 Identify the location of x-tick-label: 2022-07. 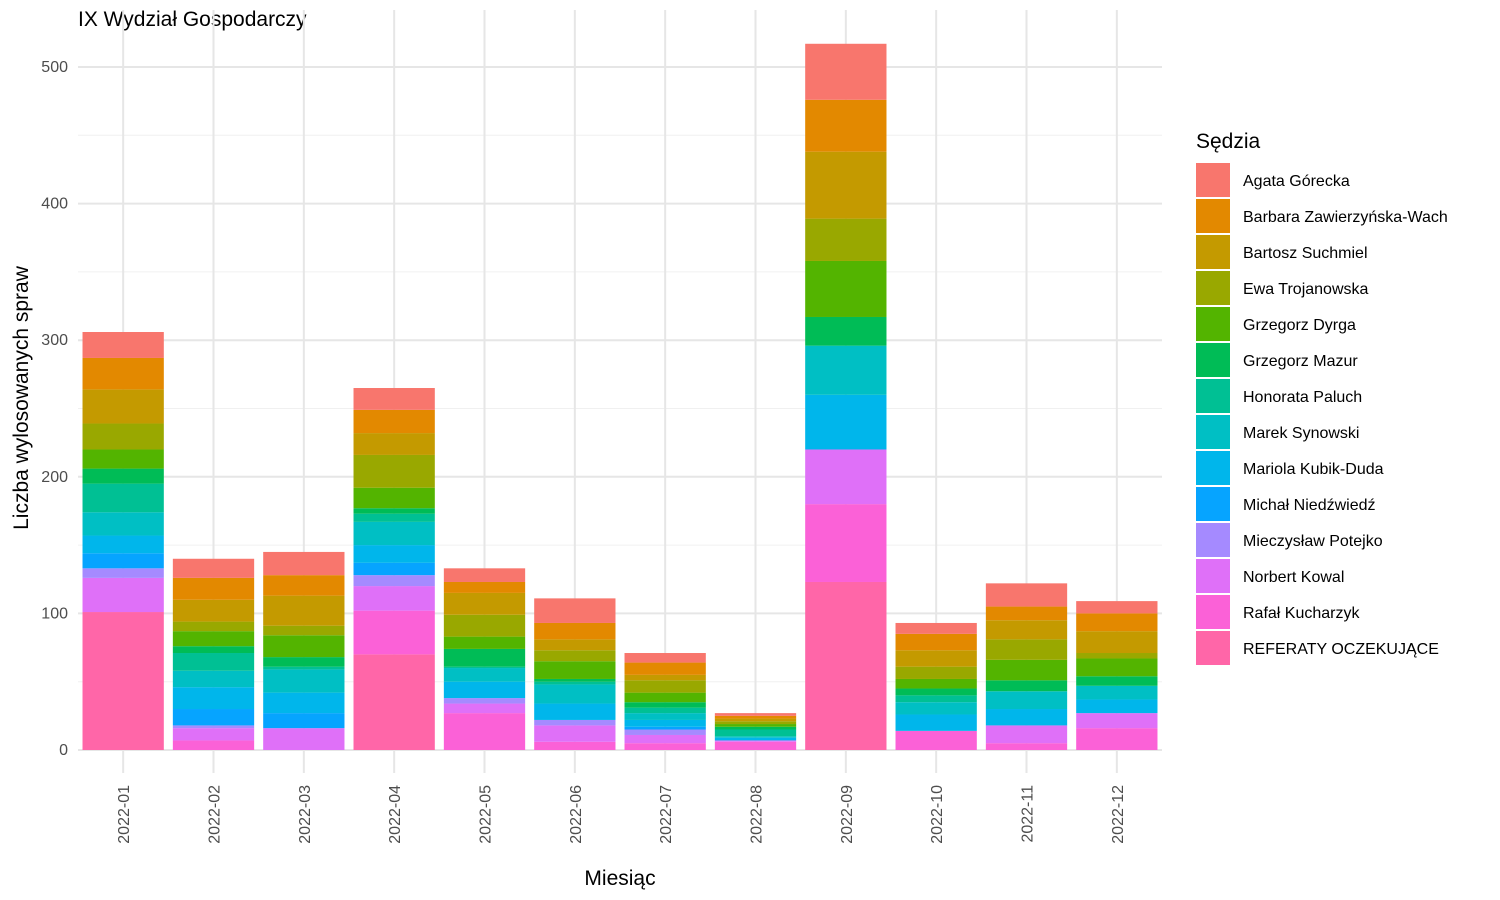
(666, 814).